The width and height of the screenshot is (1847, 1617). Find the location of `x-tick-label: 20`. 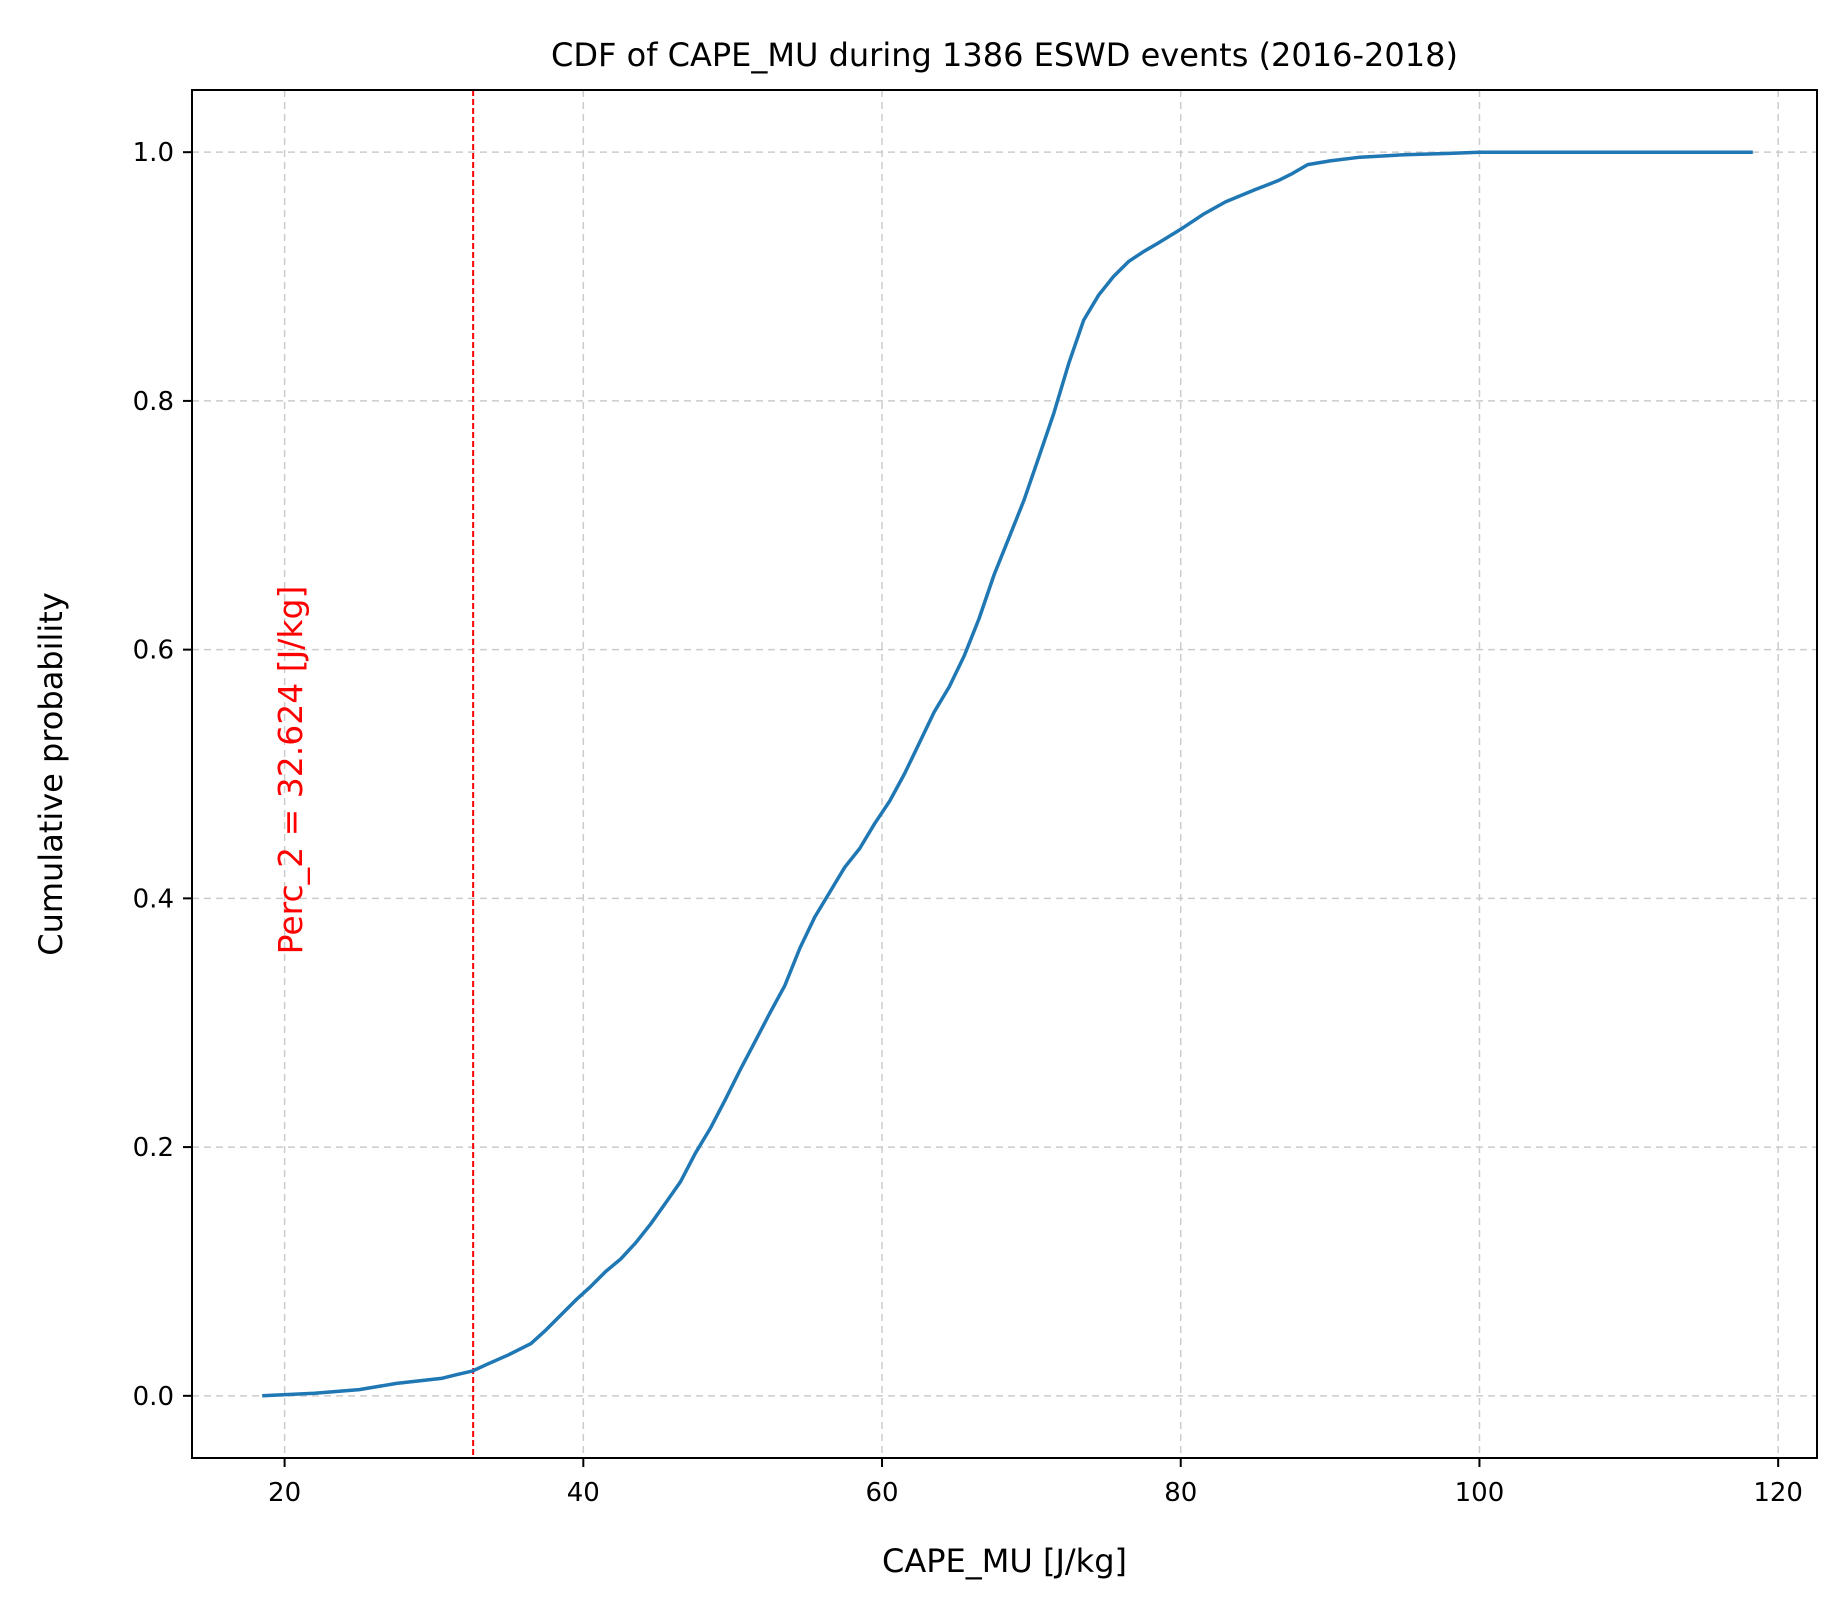

x-tick-label: 20 is located at coordinates (284, 1493).